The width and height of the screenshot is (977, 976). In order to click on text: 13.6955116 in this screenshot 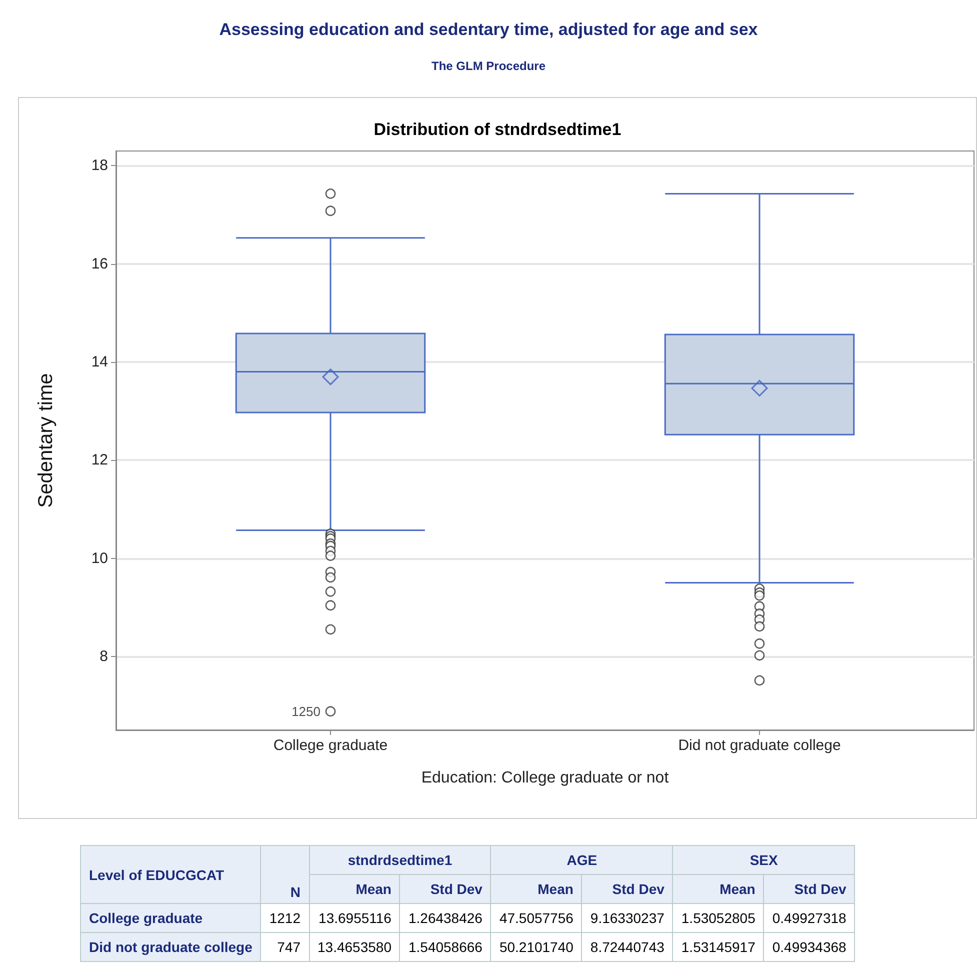, I will do `click(354, 918)`.